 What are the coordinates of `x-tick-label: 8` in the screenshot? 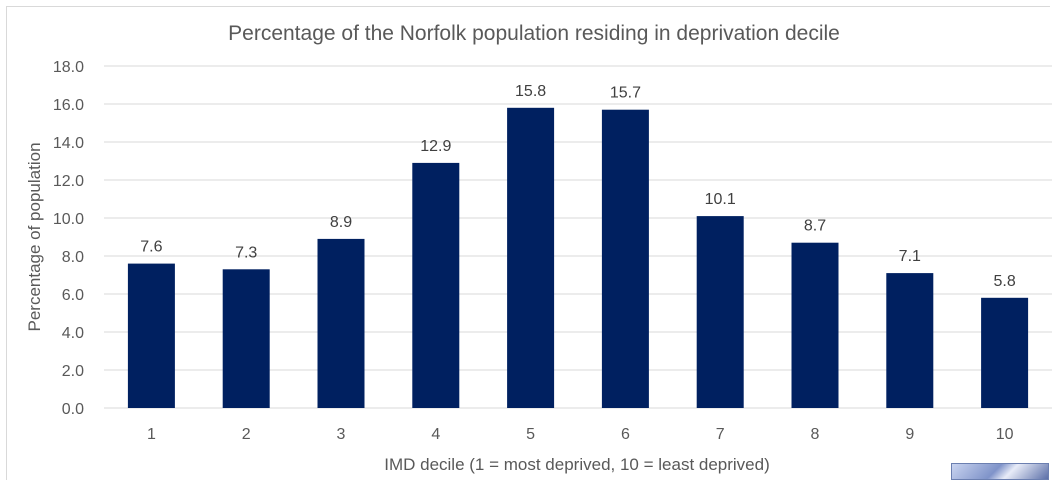 It's located at (815, 434).